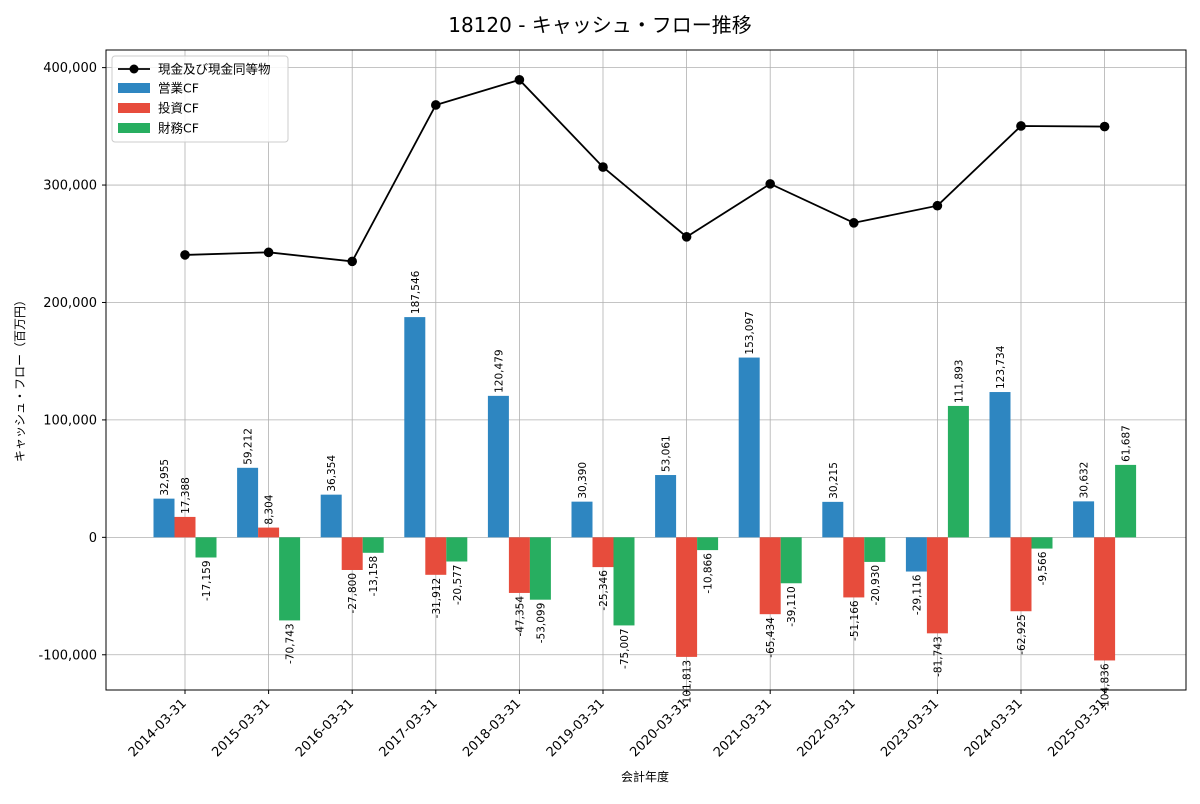 This screenshot has height=804, width=1200. Describe the element at coordinates (200, 99) in the screenshot. I see `legend-box` at that location.